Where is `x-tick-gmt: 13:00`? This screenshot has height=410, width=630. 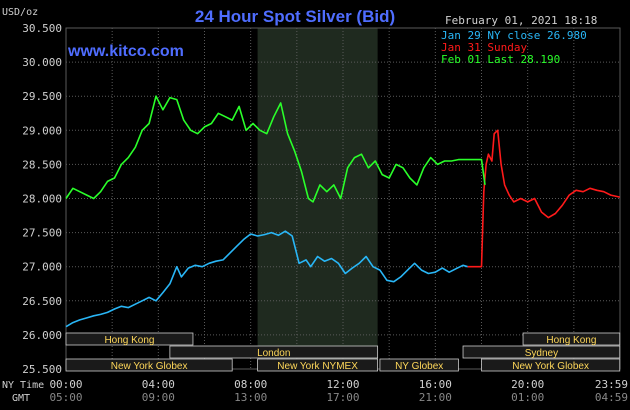 x-tick-gmt: 13:00 is located at coordinates (250, 397).